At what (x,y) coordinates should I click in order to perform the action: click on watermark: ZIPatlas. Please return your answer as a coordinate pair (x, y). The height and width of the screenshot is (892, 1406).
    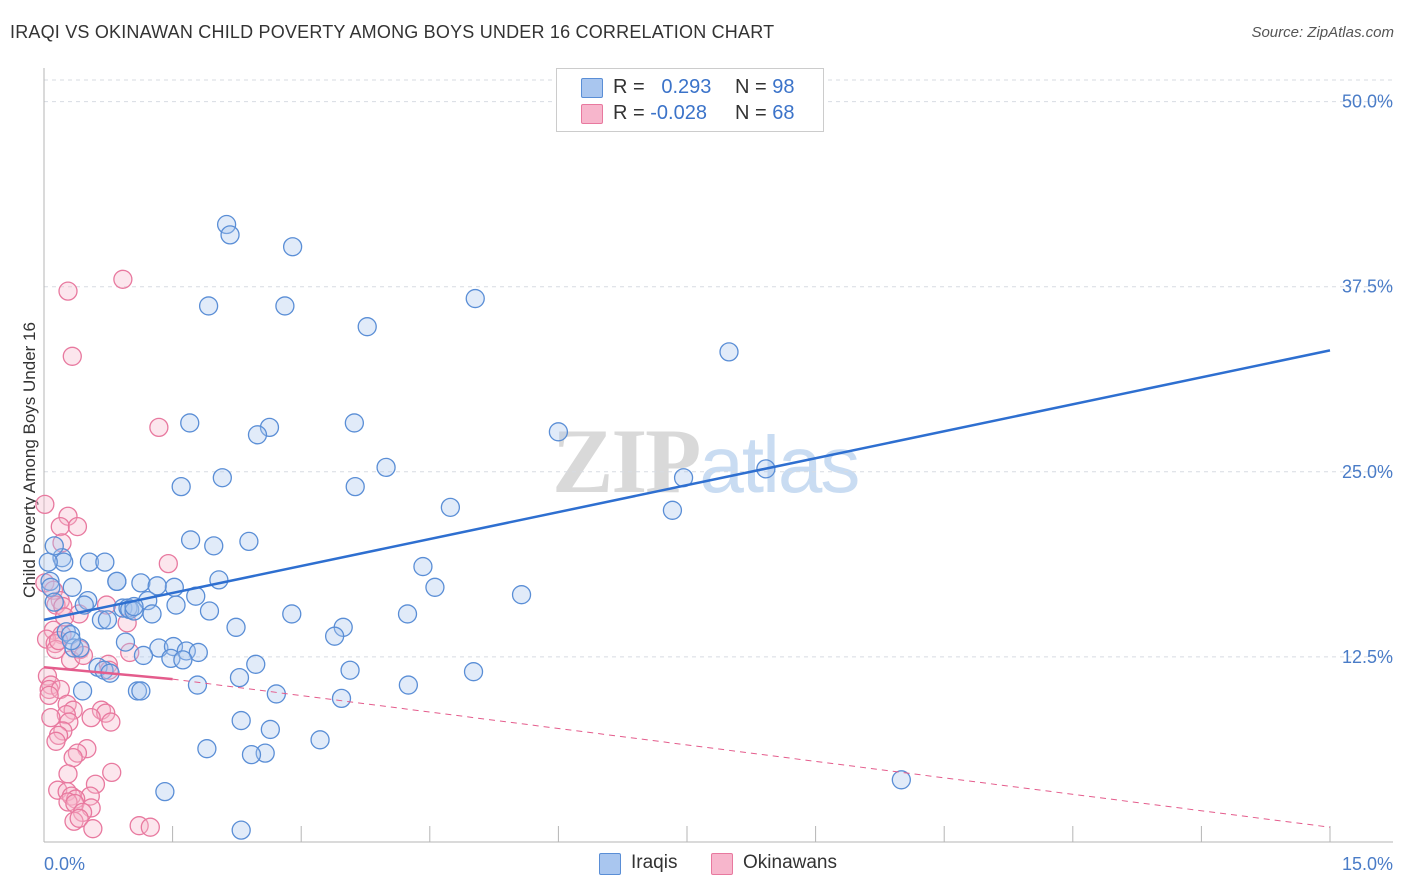
    Looking at the image, I should click on (706, 461).